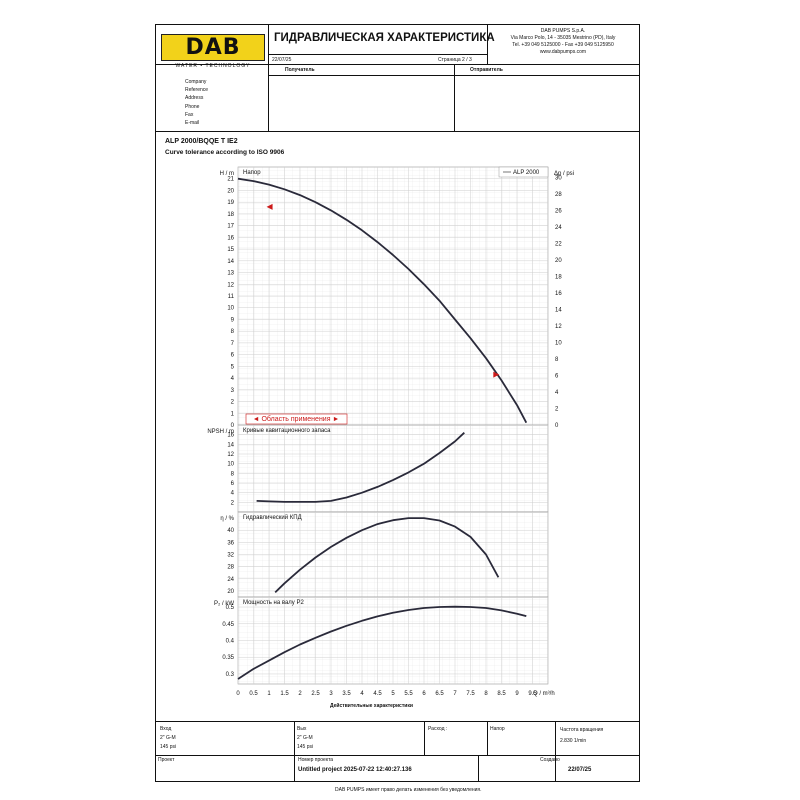 The width and height of the screenshot is (800, 800). I want to click on field-reference: Reference, so click(197, 90).